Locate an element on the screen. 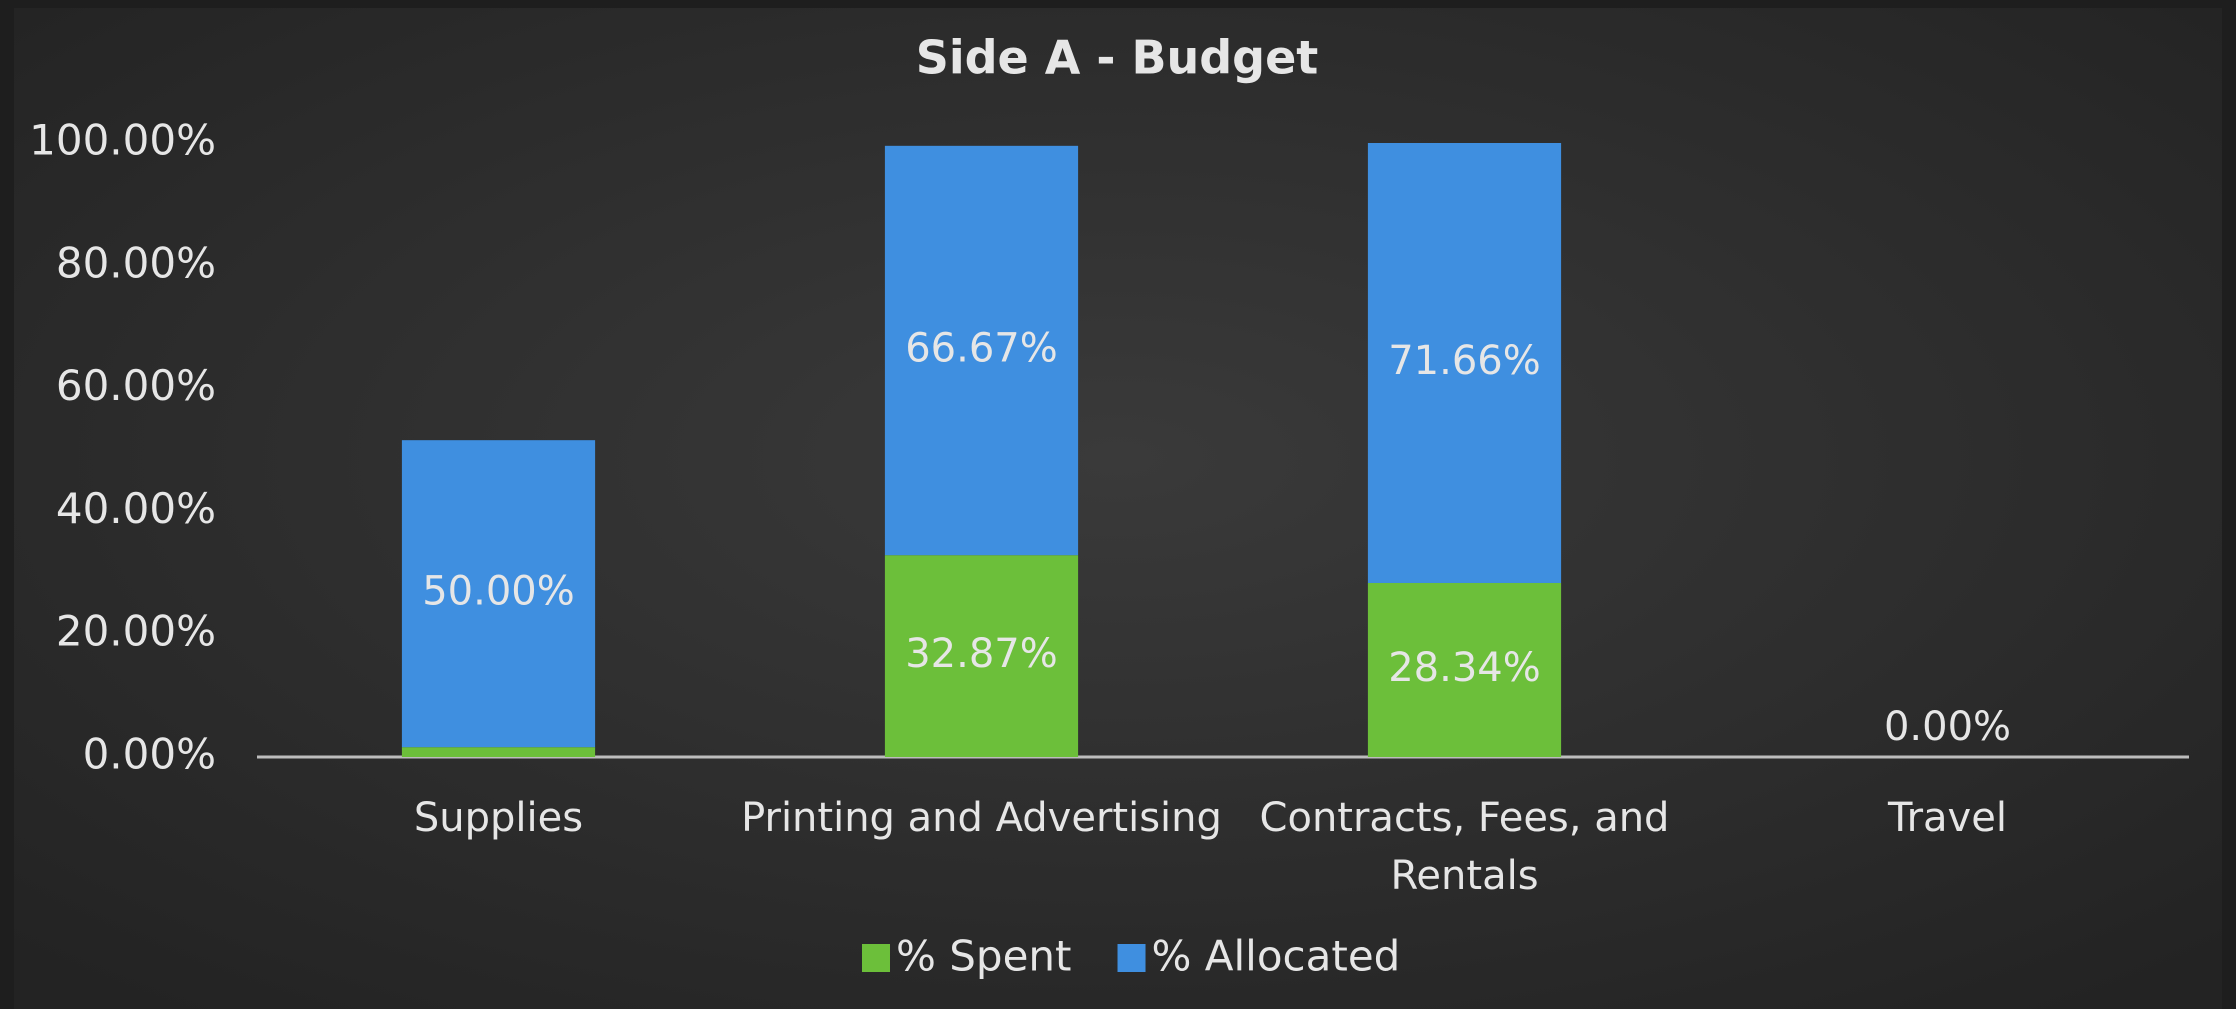  y-tick-label: 0.00% is located at coordinates (149, 754).